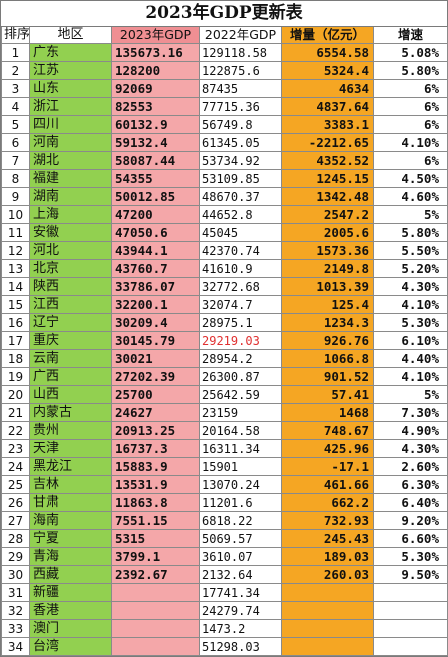  Describe the element at coordinates (70, 520) in the screenshot. I see `cell-region: 海南` at that location.